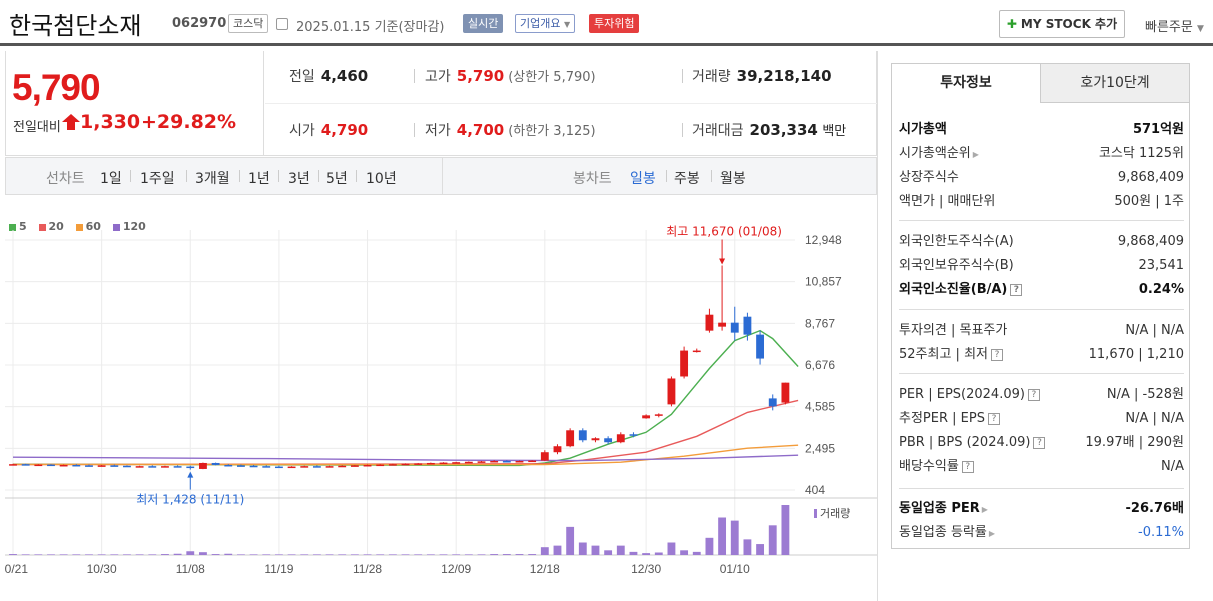  I want to click on candle-chart-label: 봉차트, so click(592, 179).